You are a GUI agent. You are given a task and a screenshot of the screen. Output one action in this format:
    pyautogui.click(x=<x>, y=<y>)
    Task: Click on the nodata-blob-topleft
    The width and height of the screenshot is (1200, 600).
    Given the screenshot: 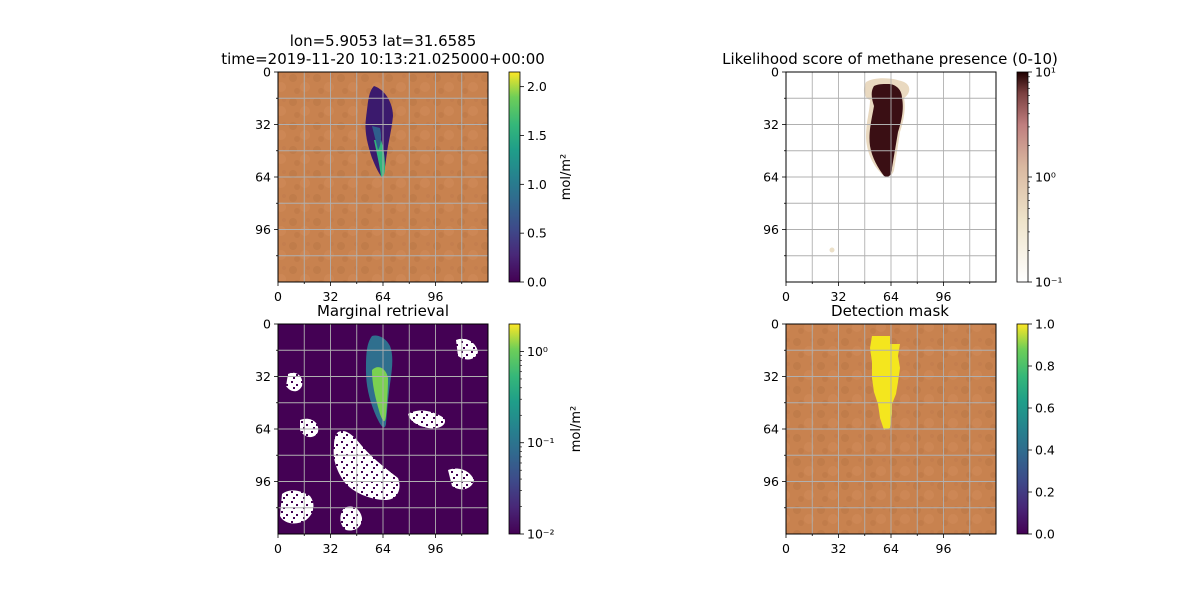 What is the action you would take?
    pyautogui.click(x=294, y=382)
    